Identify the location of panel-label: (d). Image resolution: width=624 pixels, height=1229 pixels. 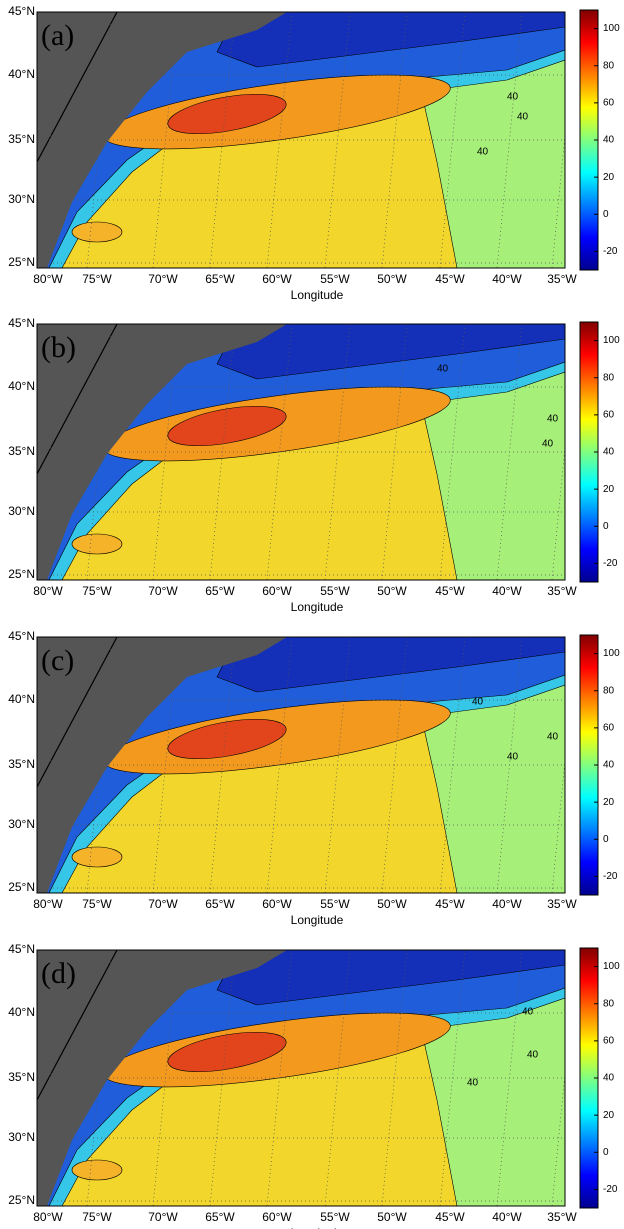
(58, 973).